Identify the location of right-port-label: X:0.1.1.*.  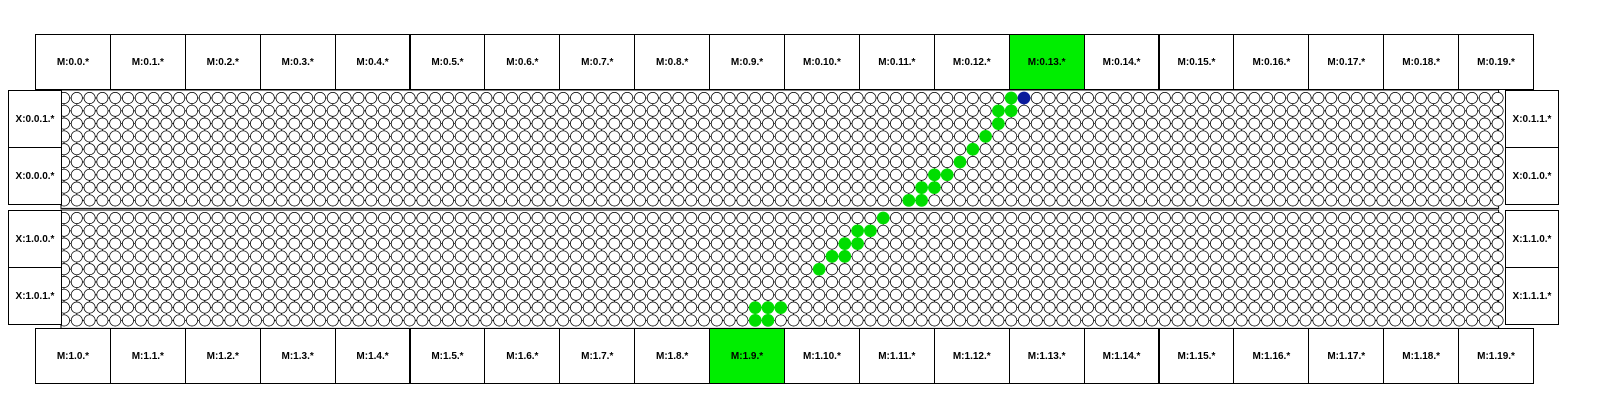
(1532, 119).